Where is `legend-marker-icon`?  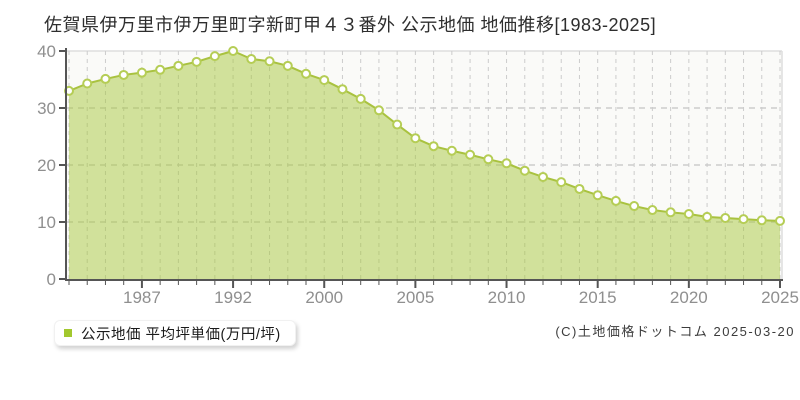
legend-marker-icon is located at coordinates (68, 333).